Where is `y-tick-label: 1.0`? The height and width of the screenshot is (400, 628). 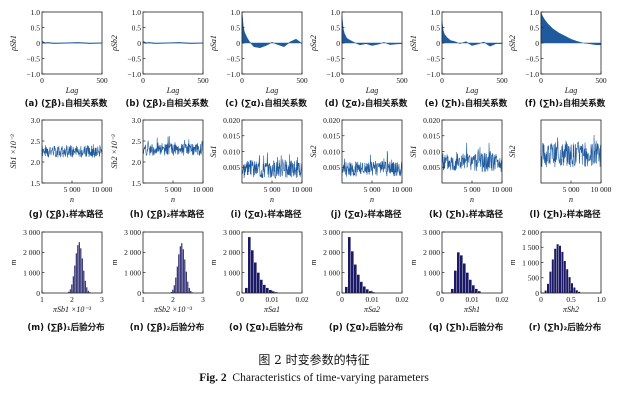
y-tick-label: 1.0 is located at coordinates (236, 12).